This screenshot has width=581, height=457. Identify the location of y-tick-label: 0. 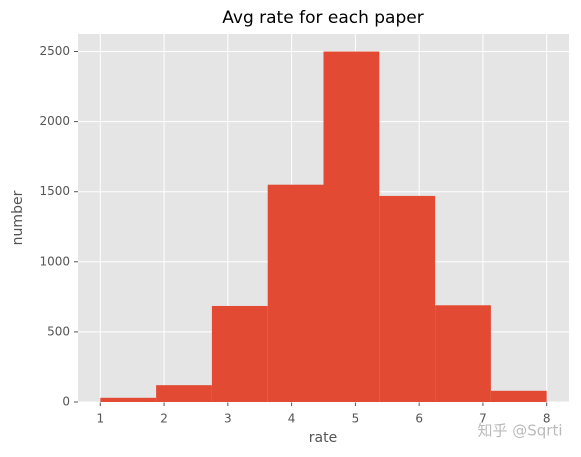
(66, 402).